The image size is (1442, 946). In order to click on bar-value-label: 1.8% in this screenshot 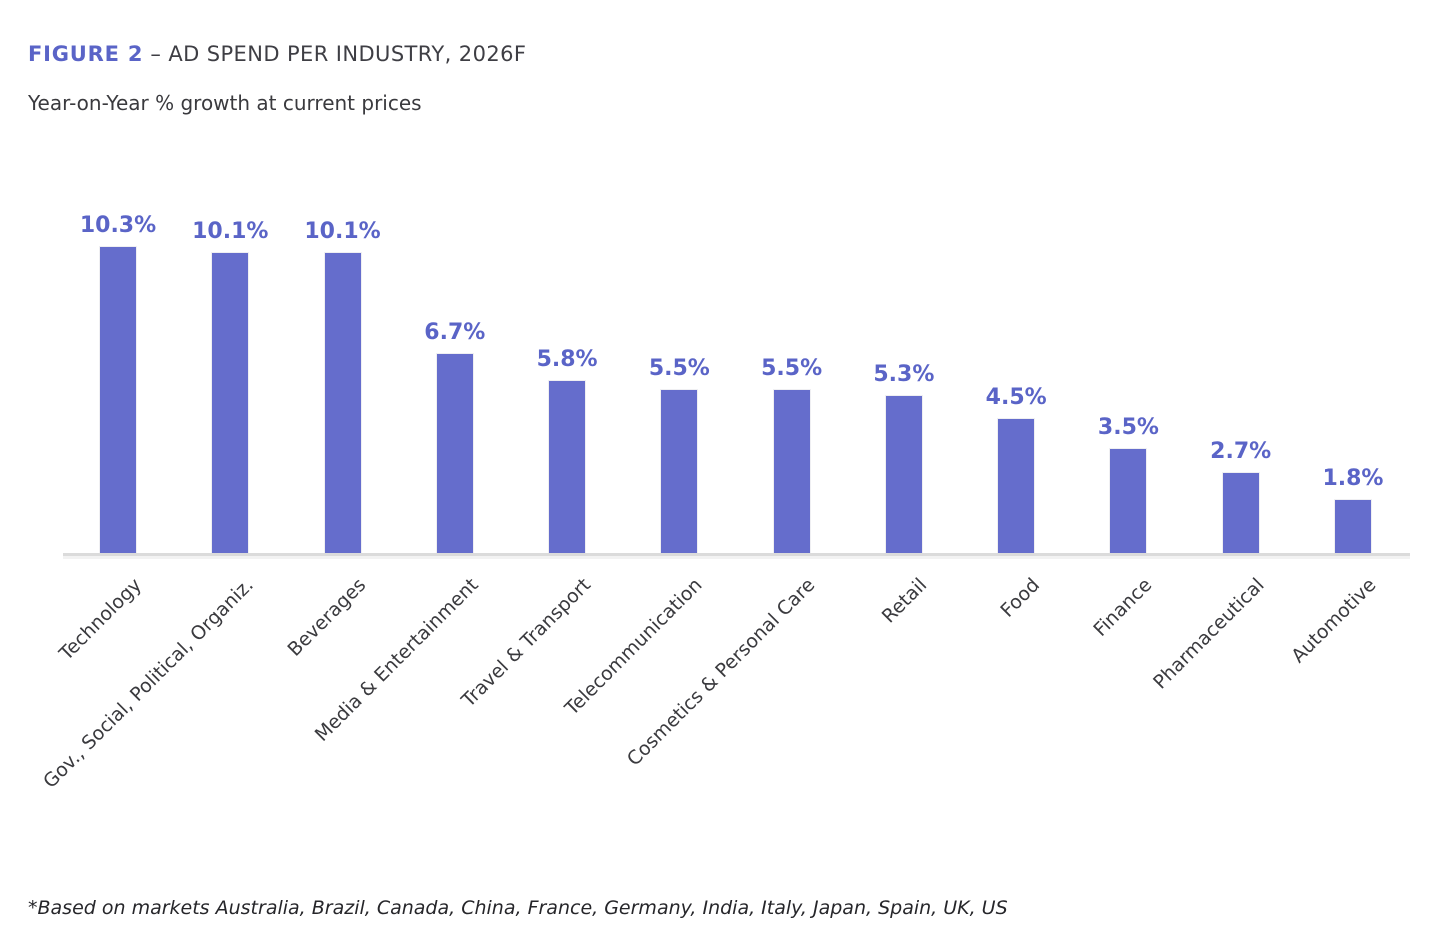, I will do `click(1353, 478)`.